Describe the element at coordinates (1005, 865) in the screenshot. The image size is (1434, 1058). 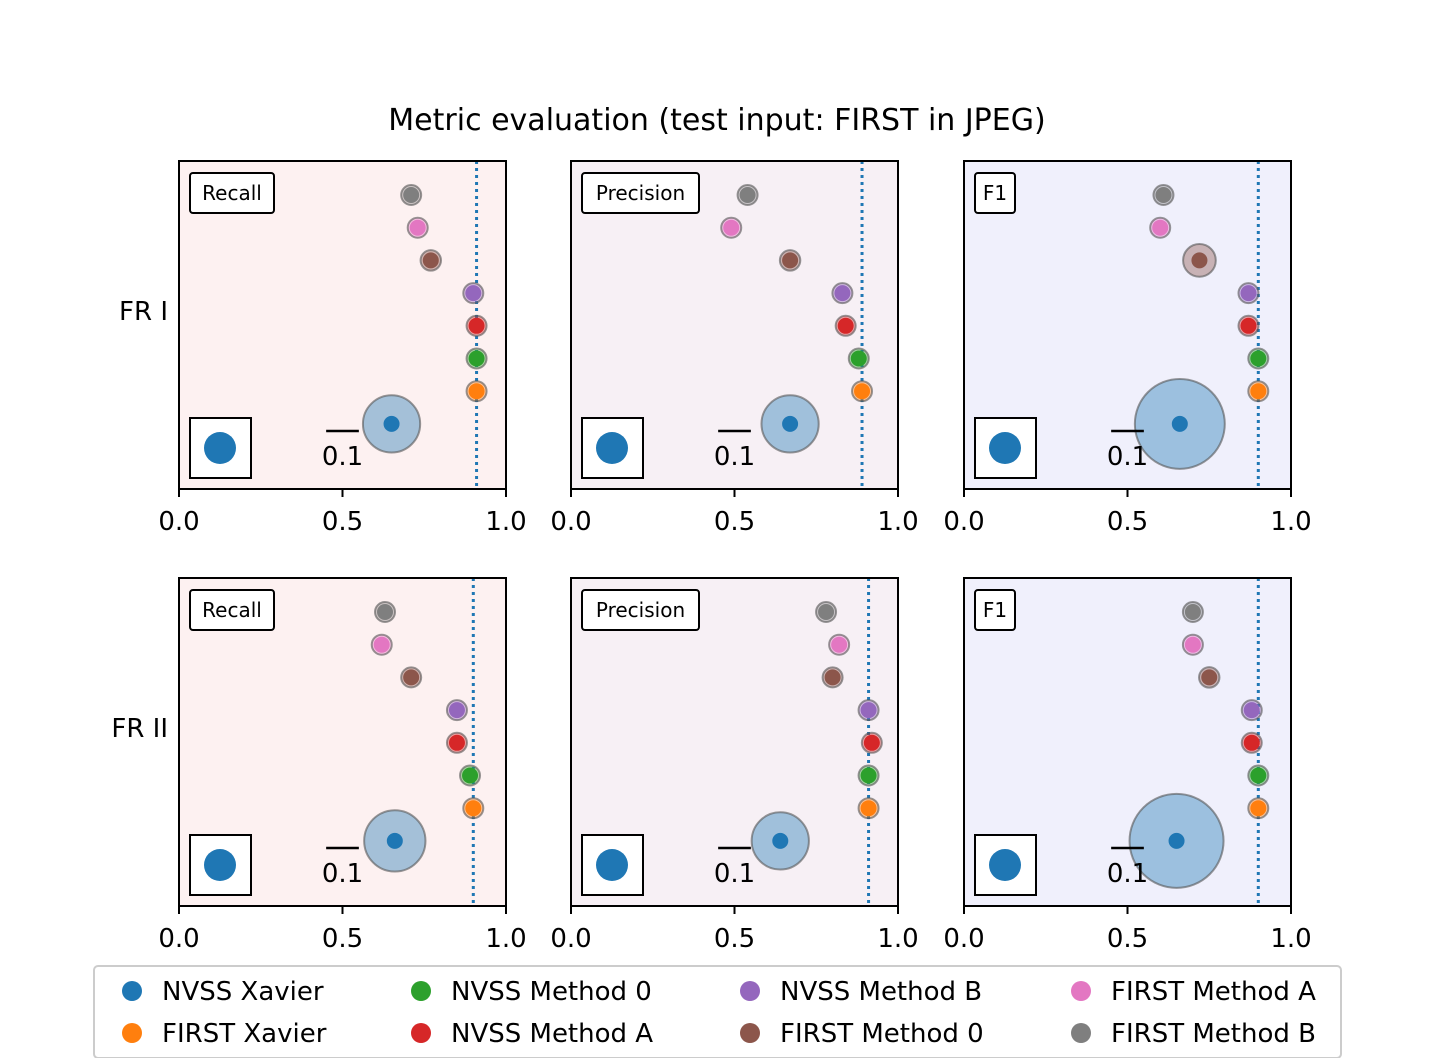
I see `size-key-box` at that location.